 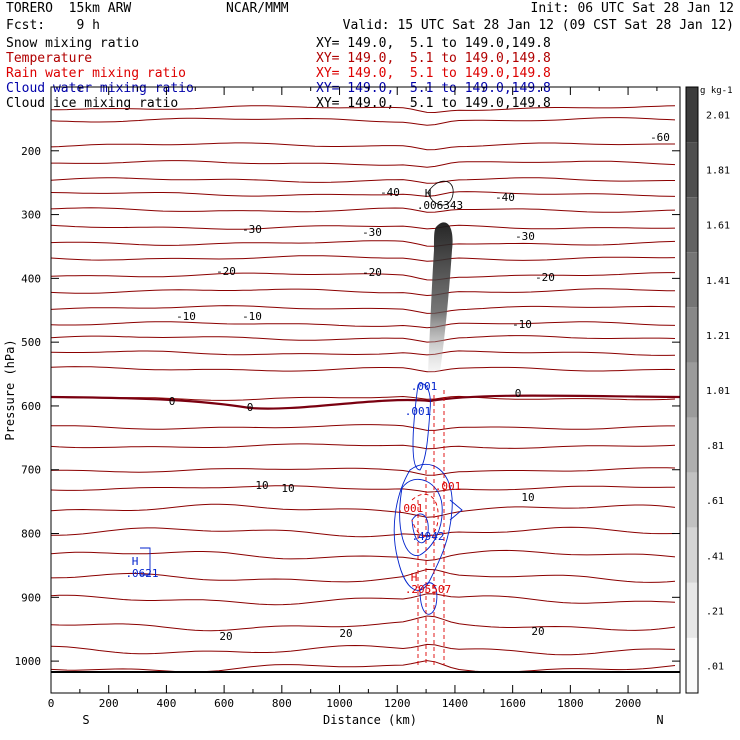 I want to click on colorbar-unit: g kg-1, so click(x=716, y=91).